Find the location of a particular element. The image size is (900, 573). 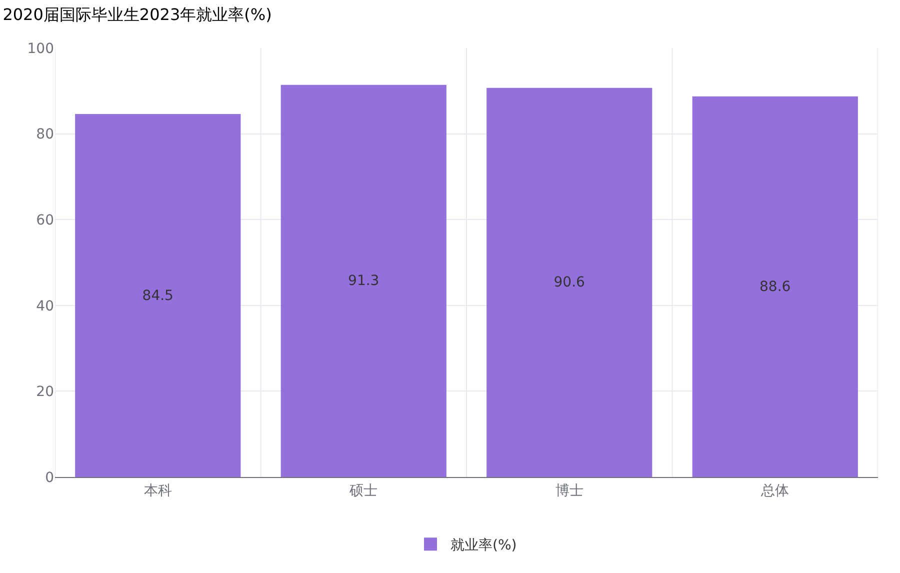

y-tick-label: 80 is located at coordinates (45, 134).